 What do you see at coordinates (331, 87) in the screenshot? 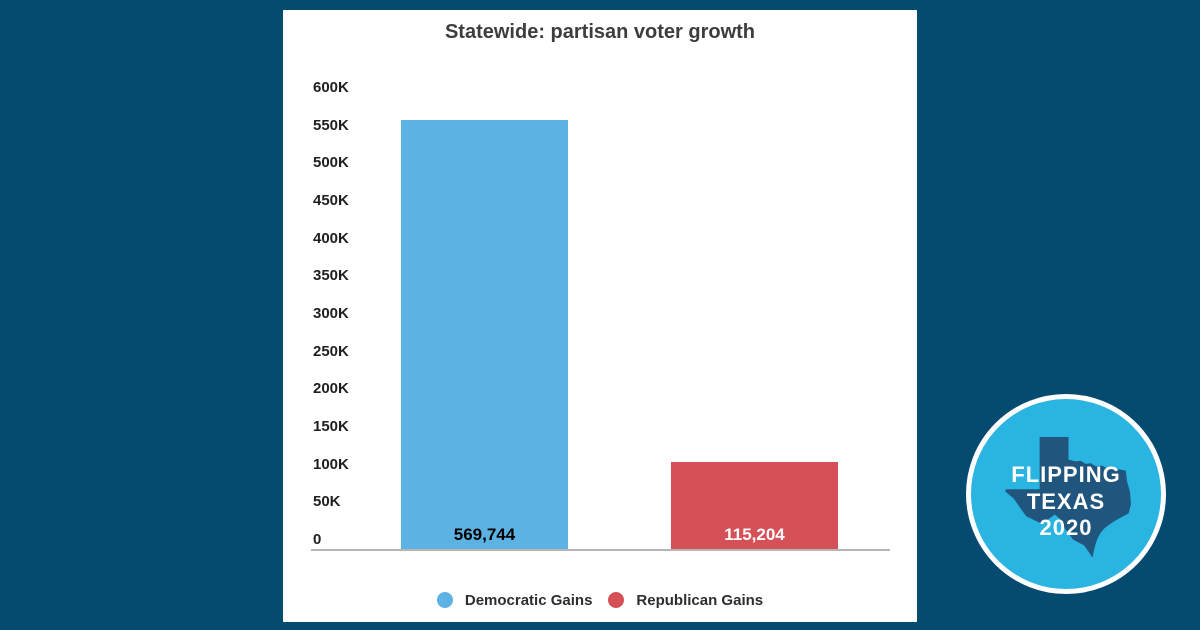
I see `y-axis-tick-label: 600K` at bounding box center [331, 87].